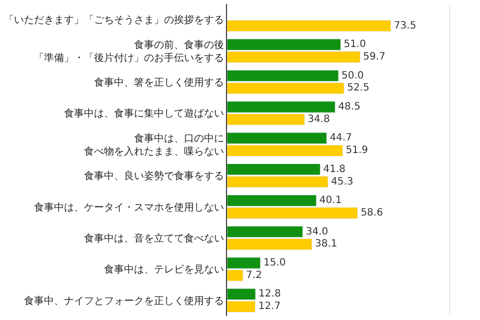 The image size is (480, 320). What do you see at coordinates (129, 51) in the screenshot?
I see `y-tick-label: 食事の前、食事の後「準備」・「後片付け」のお手伝いをする` at bounding box center [129, 51].